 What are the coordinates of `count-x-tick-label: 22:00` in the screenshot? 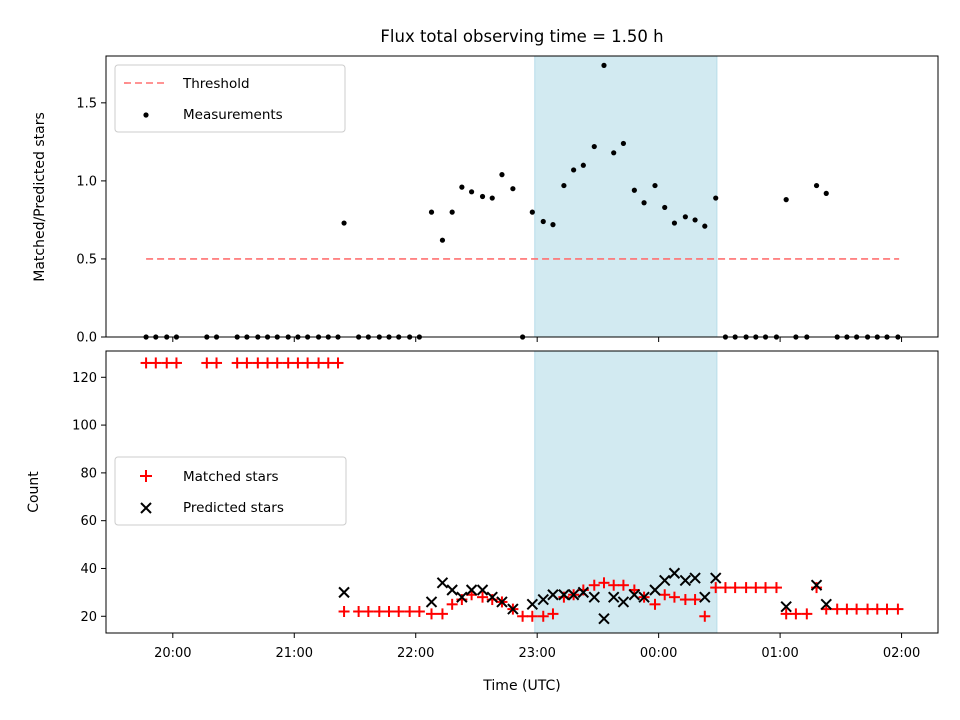 It's located at (415, 653).